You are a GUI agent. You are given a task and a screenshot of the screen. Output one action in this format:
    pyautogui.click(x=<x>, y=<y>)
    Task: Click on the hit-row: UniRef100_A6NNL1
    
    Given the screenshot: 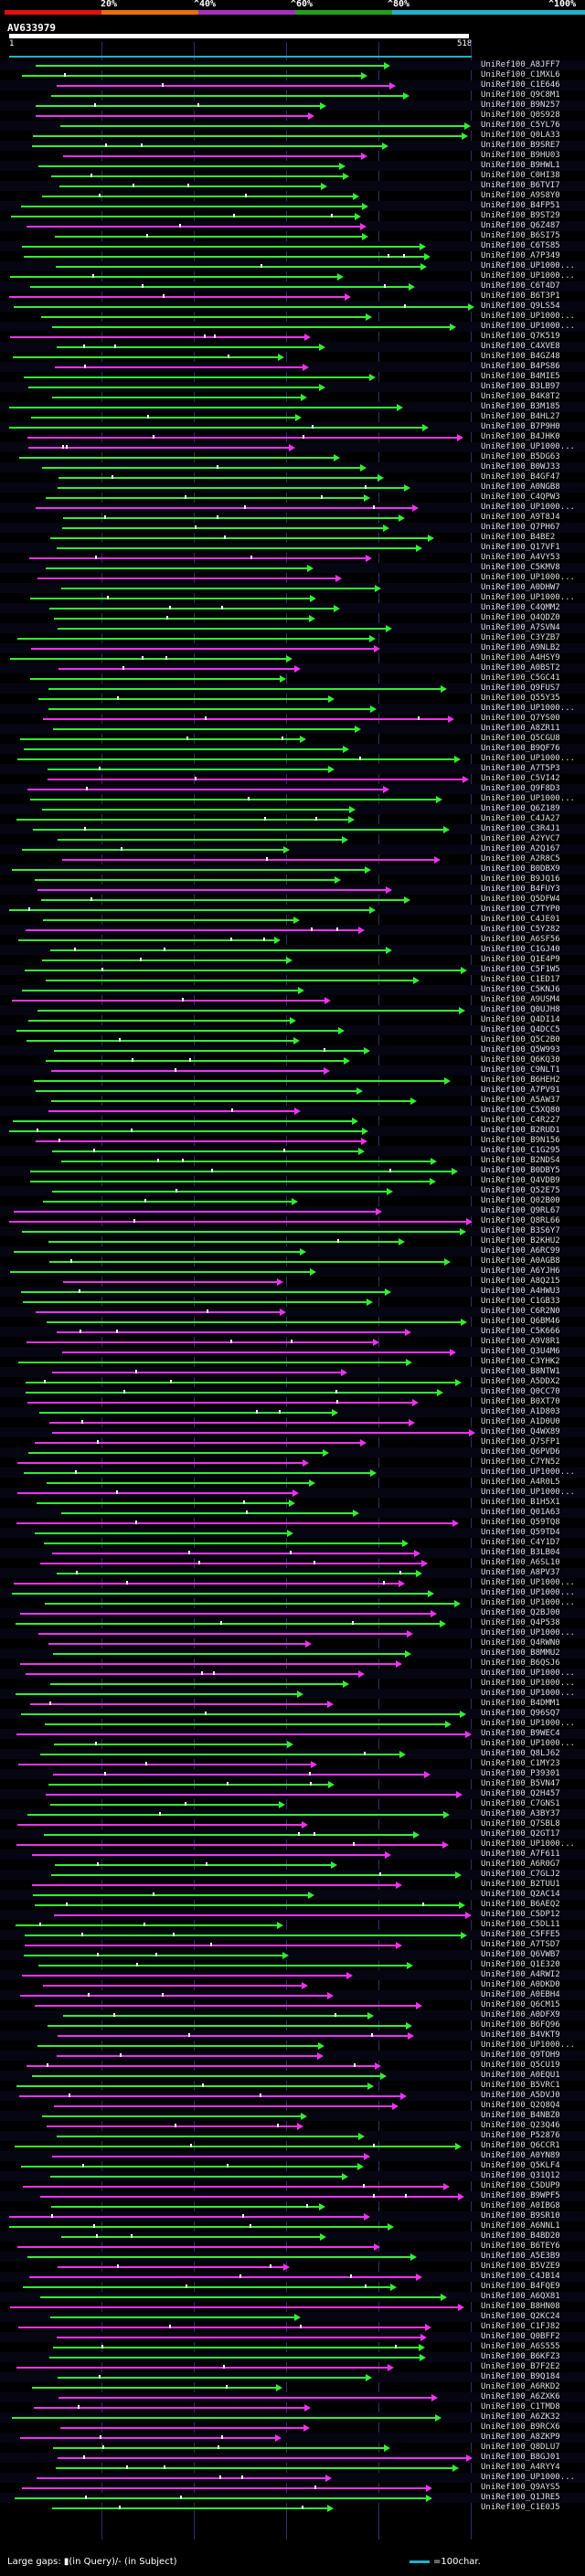 What is the action you would take?
    pyautogui.click(x=293, y=2226)
    